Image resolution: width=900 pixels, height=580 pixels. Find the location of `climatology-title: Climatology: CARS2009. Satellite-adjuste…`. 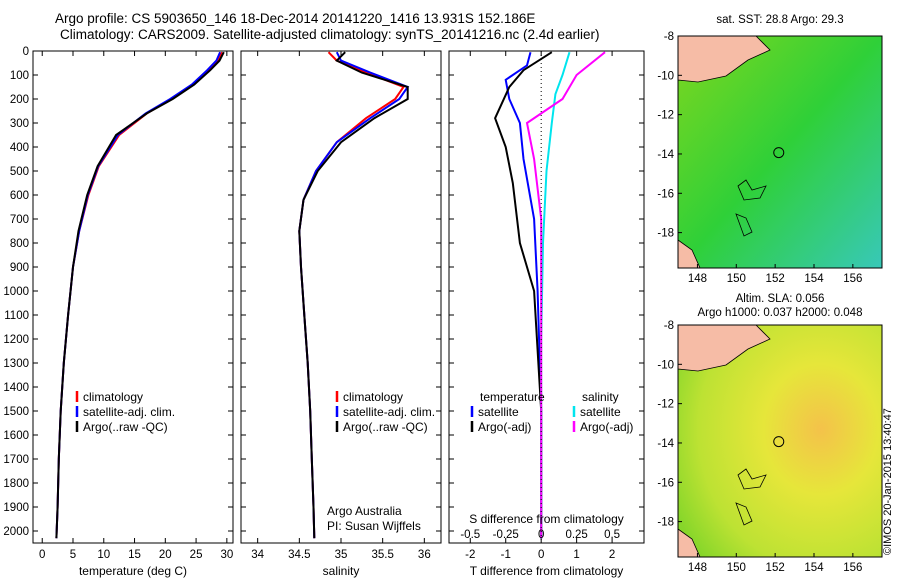

climatology-title: Climatology: CARS2009. Satellite-adjuste… is located at coordinates (330, 34).